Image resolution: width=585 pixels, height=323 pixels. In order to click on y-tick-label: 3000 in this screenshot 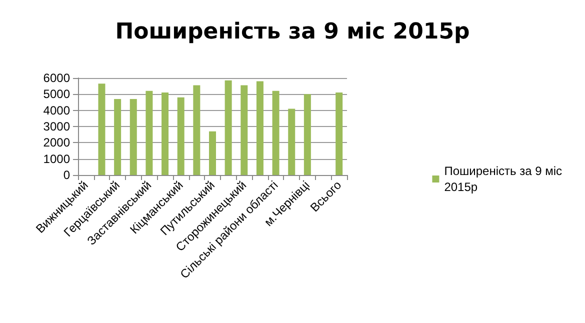, I will do `click(56, 127)`.